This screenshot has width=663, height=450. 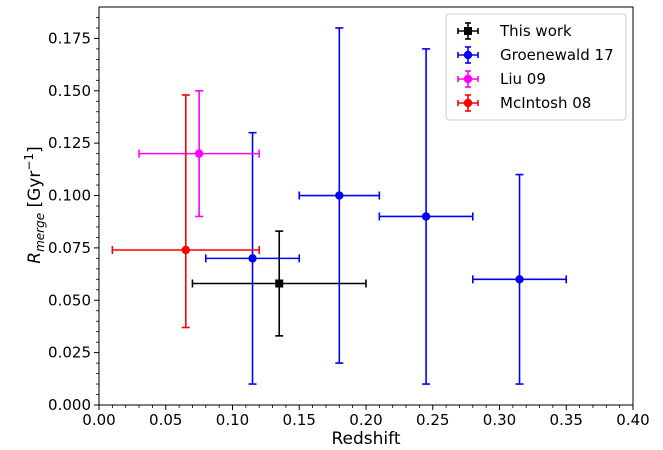 I want to click on y-tick-label: 0.125, so click(x=69, y=143).